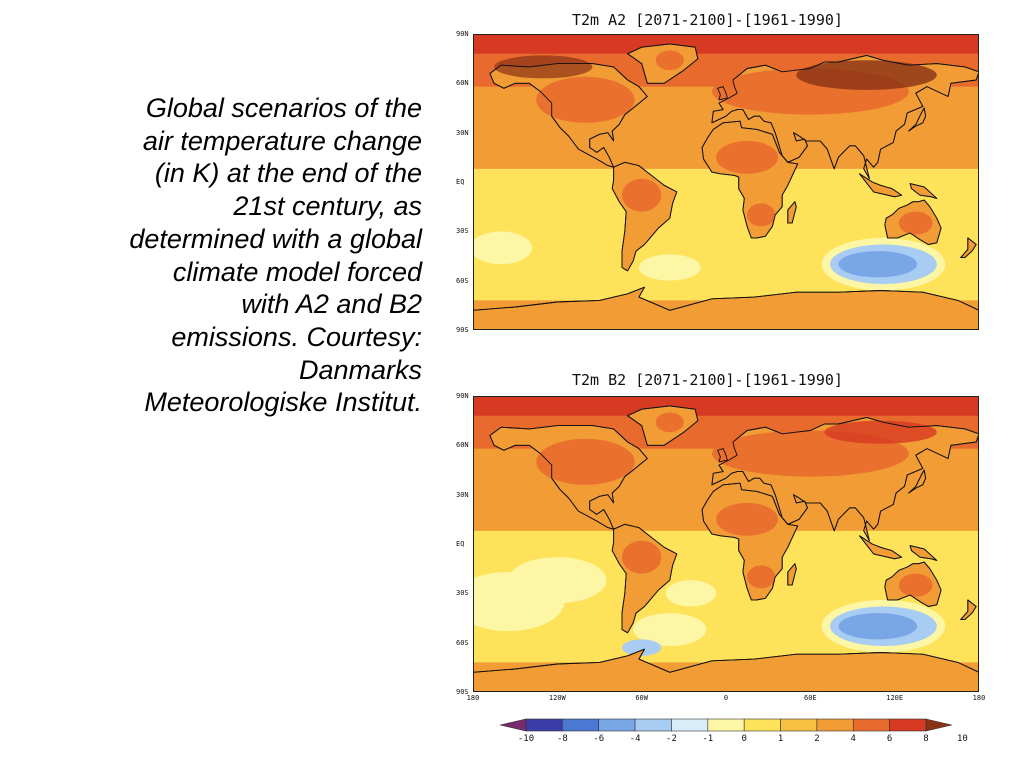  I want to click on b2-lat-tick-label: 30N, so click(462, 494).